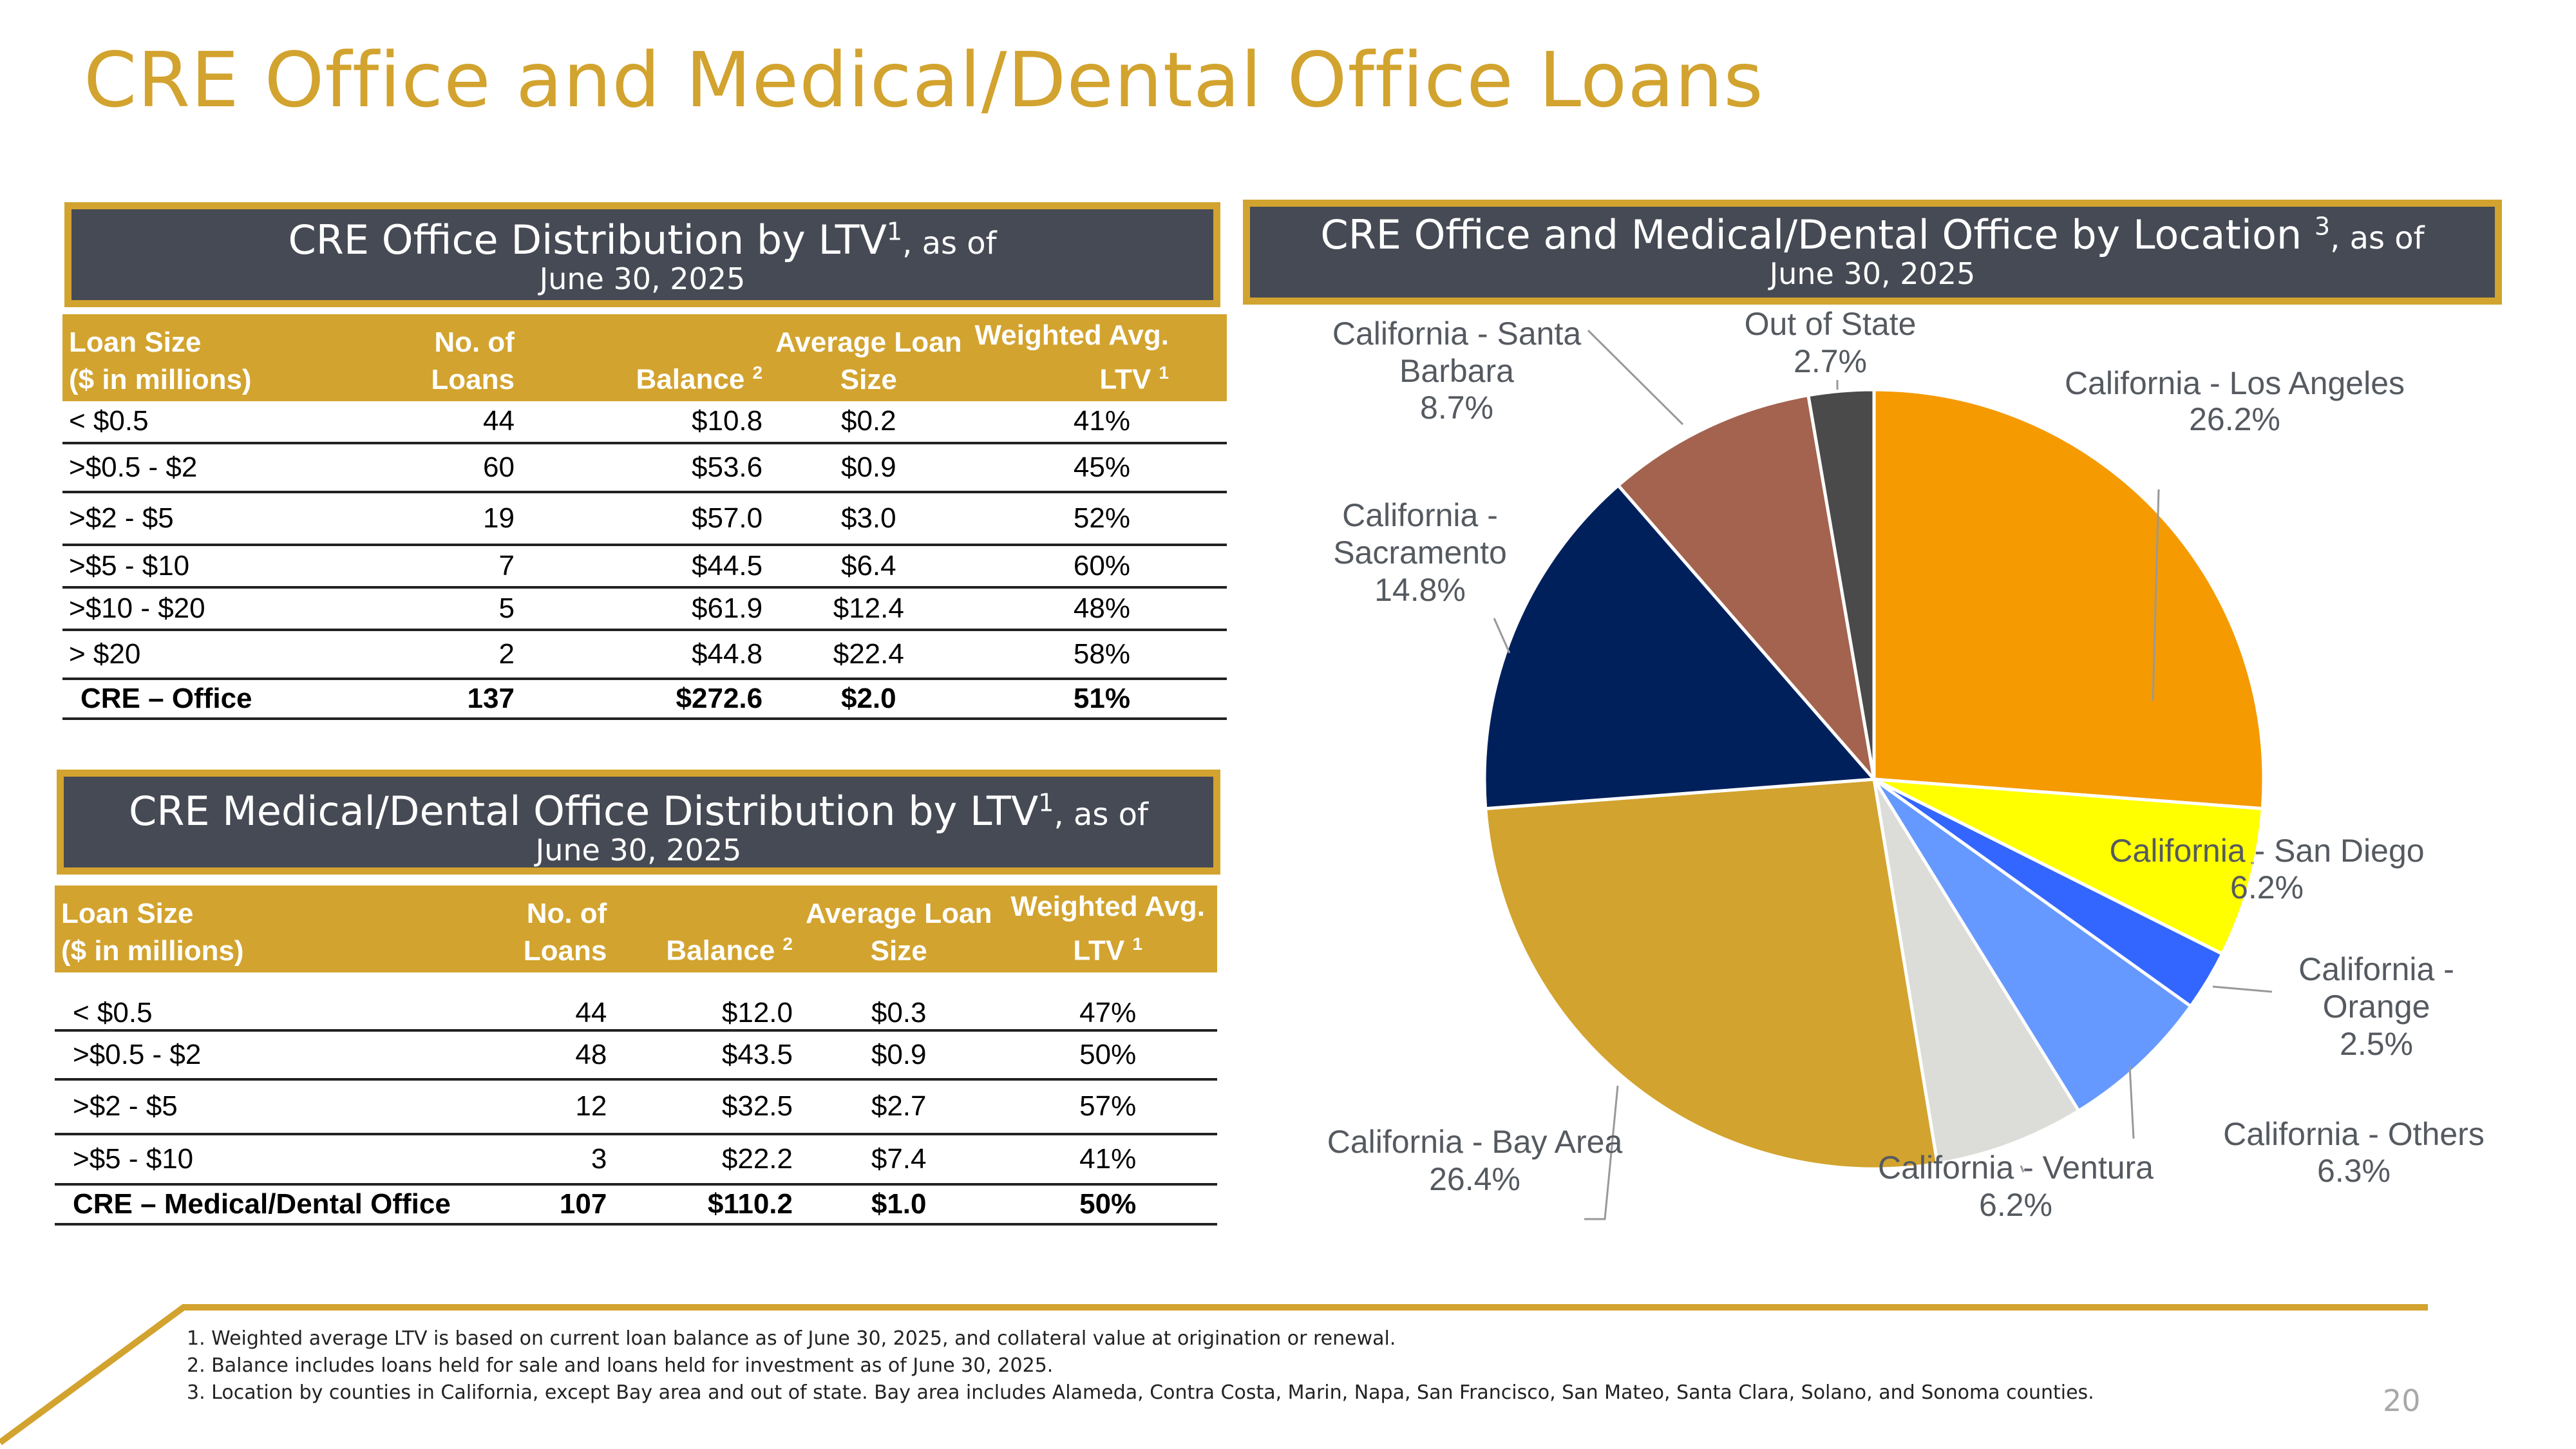  I want to click on pie-slice-sacramento, so click(1680, 647).